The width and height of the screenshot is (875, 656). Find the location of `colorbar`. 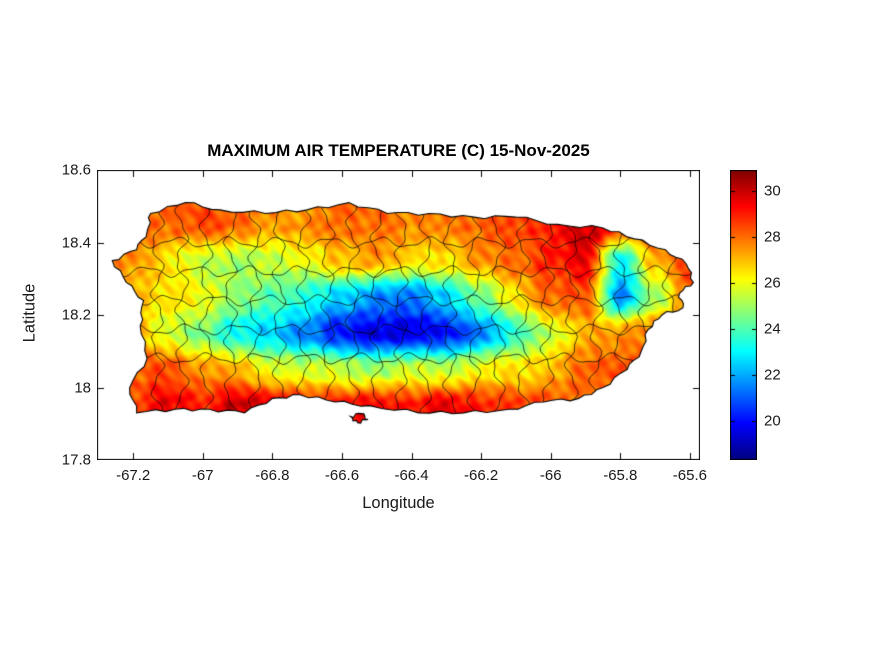

colorbar is located at coordinates (743, 315).